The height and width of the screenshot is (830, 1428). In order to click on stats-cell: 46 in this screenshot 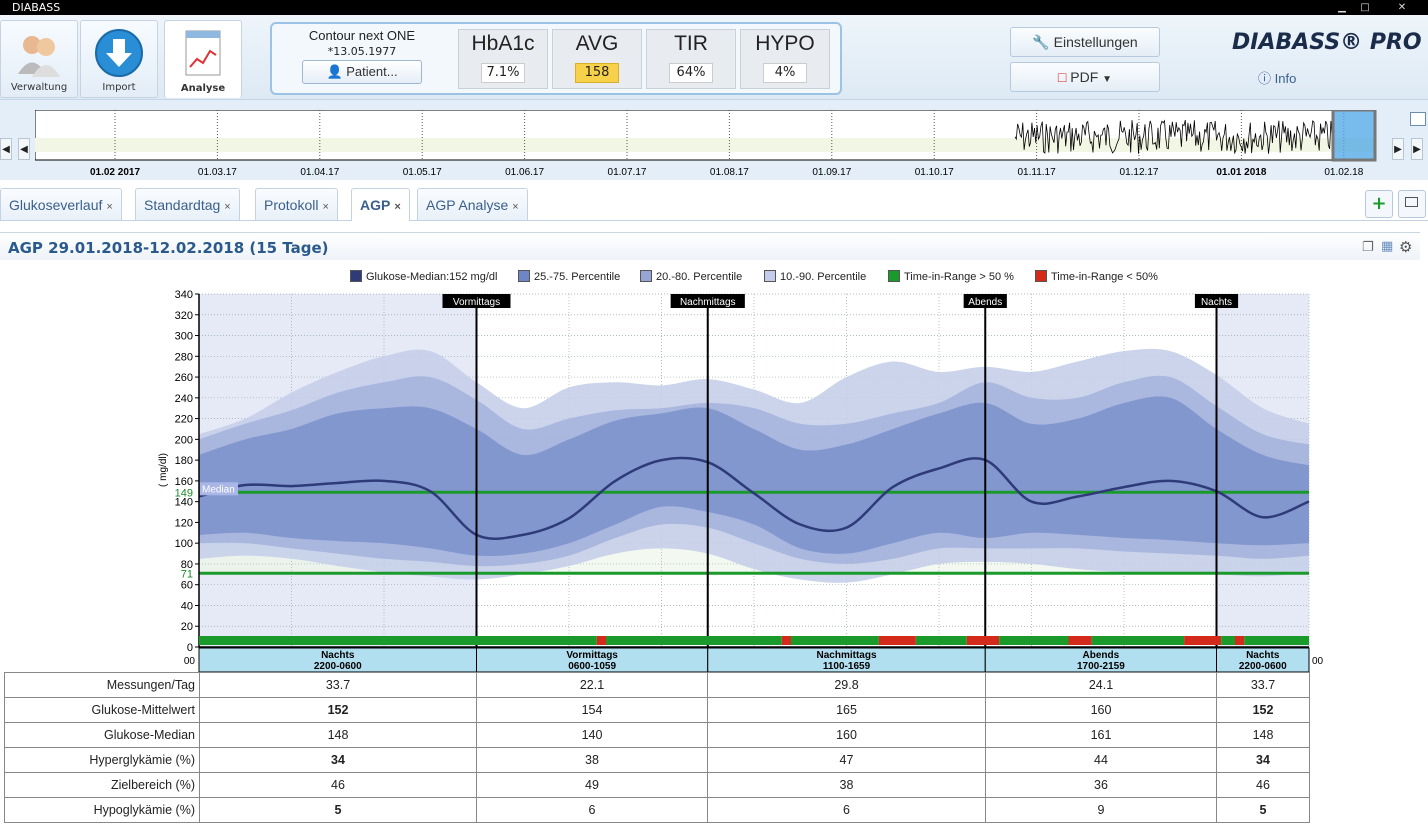, I will do `click(338, 785)`.